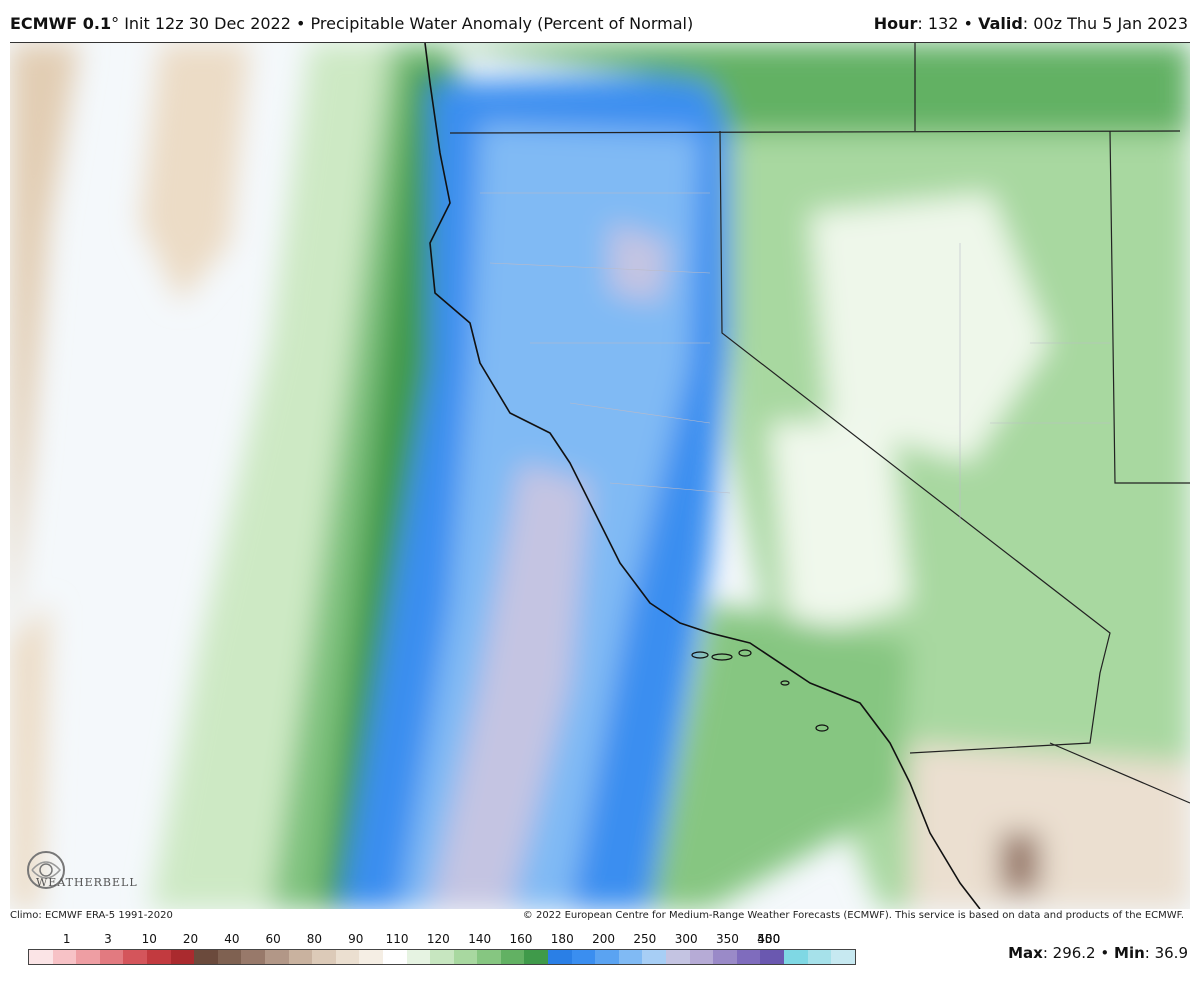 Image resolution: width=1200 pixels, height=985 pixels. What do you see at coordinates (760, 690) in the screenshot?
I see `channel-islands` at bounding box center [760, 690].